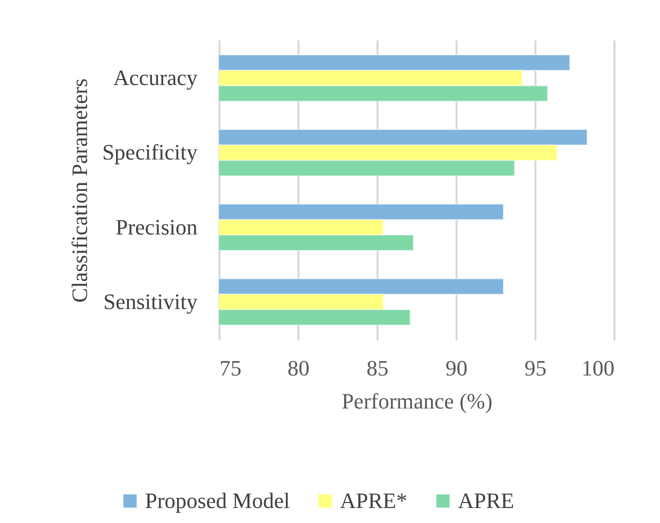 Image resolution: width=660 pixels, height=523 pixels. Describe the element at coordinates (457, 368) in the screenshot. I see `x-tick-label: 90` at that location.